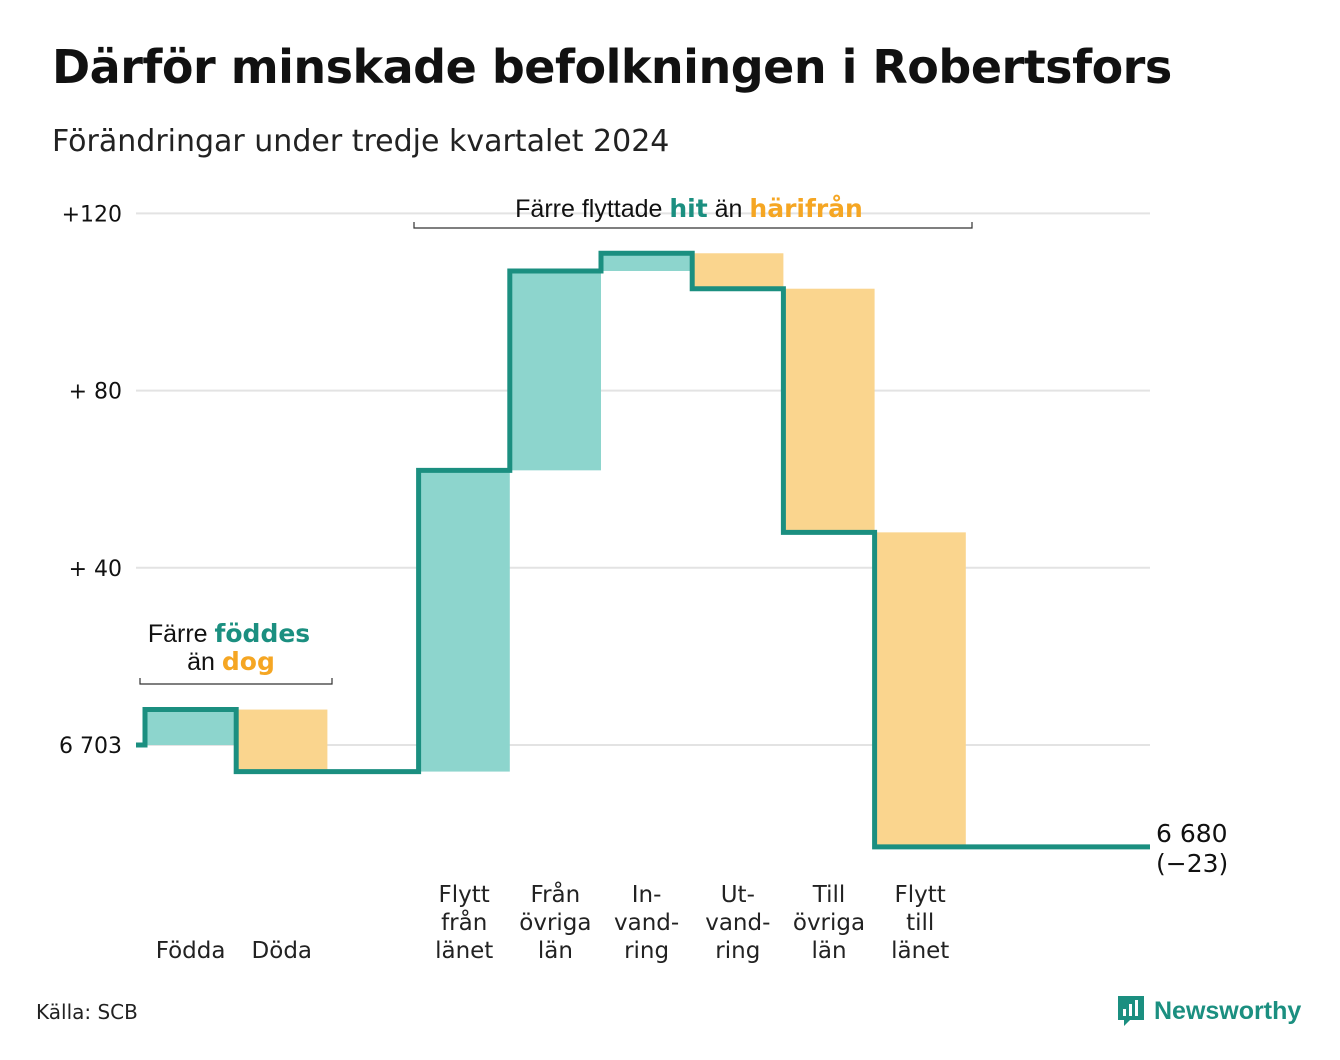 This screenshot has width=1340, height=1060. I want to click on moves-annotation: Färre flyttade hit än härifrån, so click(693, 211).